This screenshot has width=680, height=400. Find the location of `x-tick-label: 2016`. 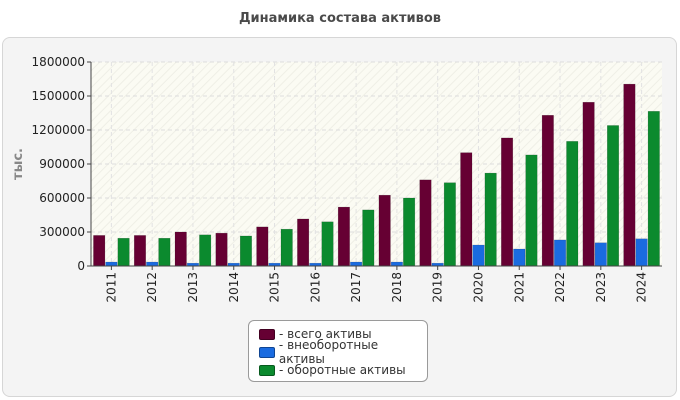

x-tick-label: 2016 is located at coordinates (315, 287).